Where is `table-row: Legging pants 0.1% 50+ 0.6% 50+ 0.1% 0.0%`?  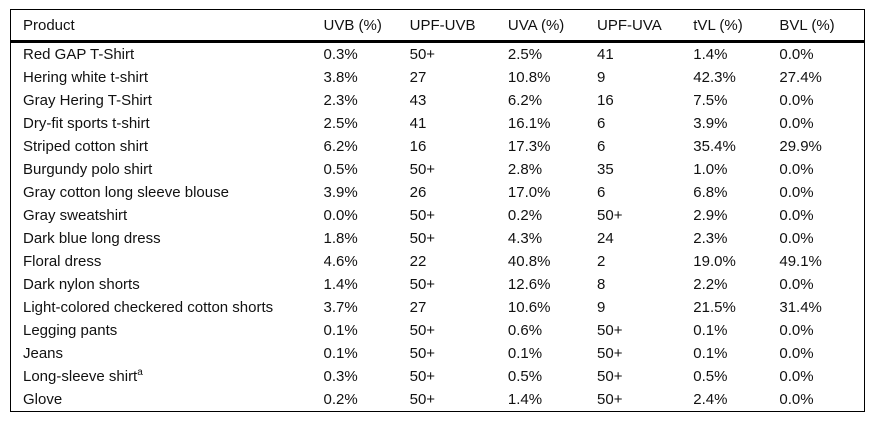
table-row: Legging pants 0.1% 50+ 0.6% 50+ 0.1% 0.0% is located at coordinates (438, 330).